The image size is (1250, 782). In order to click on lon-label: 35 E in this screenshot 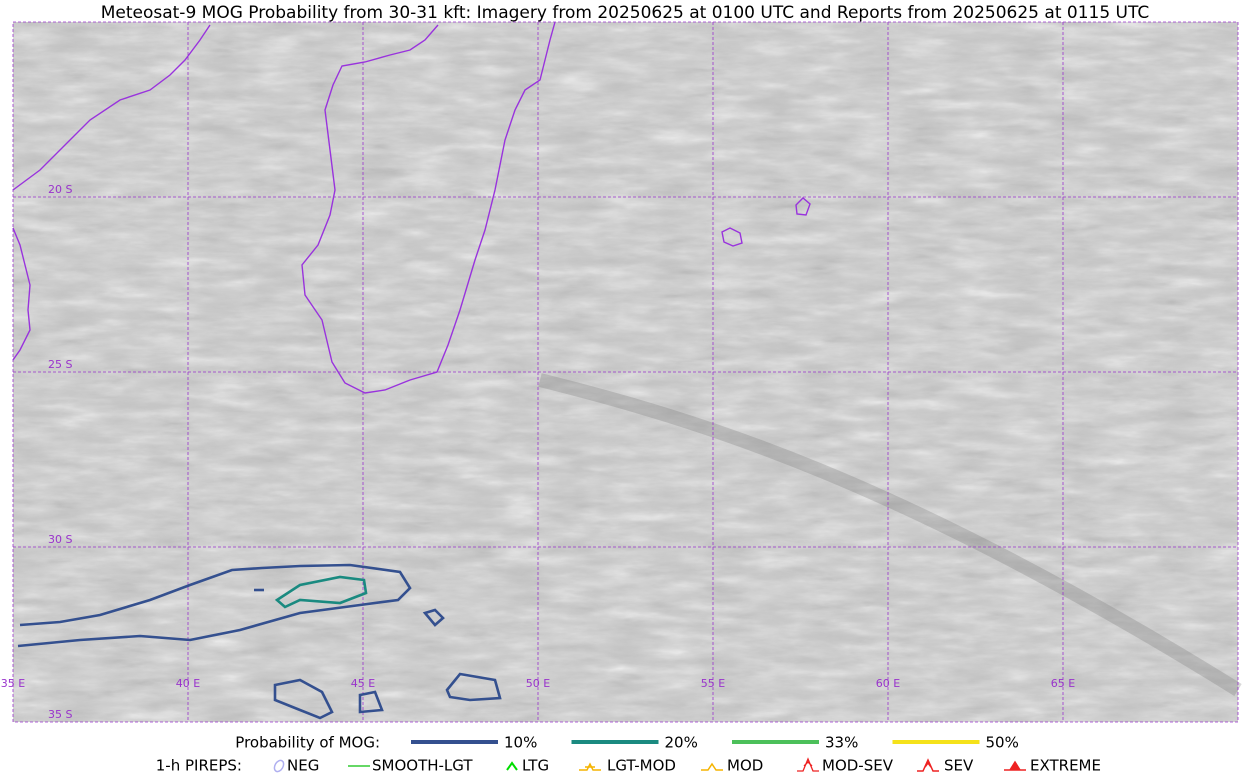, I will do `click(13, 683)`.